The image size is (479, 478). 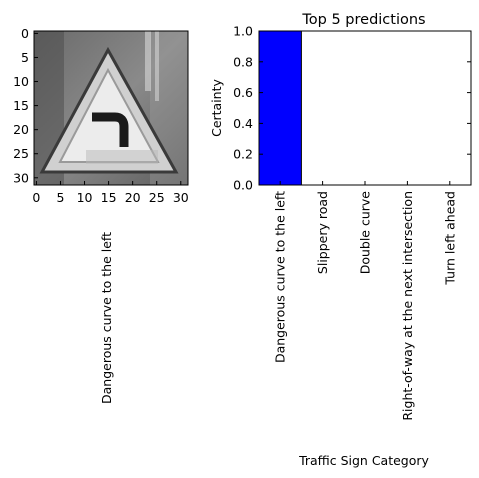 I want to click on image-frame, so click(x=111, y=108).